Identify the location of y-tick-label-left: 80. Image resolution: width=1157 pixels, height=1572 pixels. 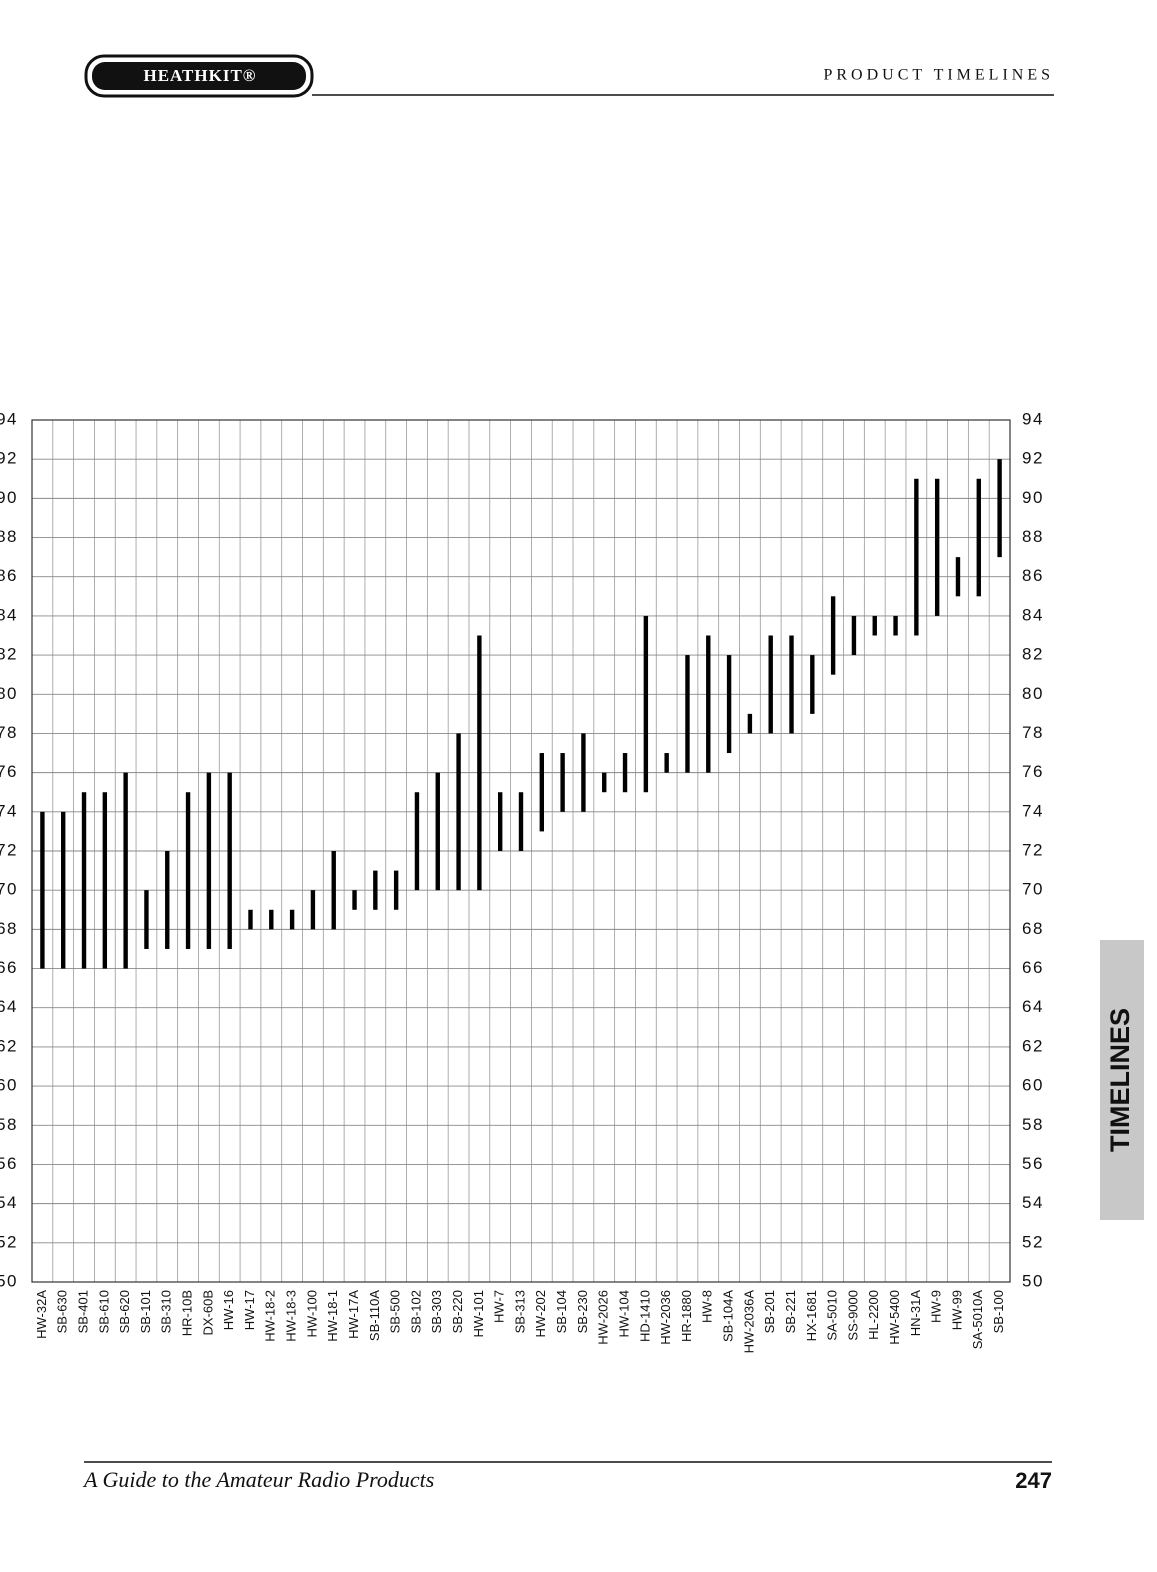
(9, 693).